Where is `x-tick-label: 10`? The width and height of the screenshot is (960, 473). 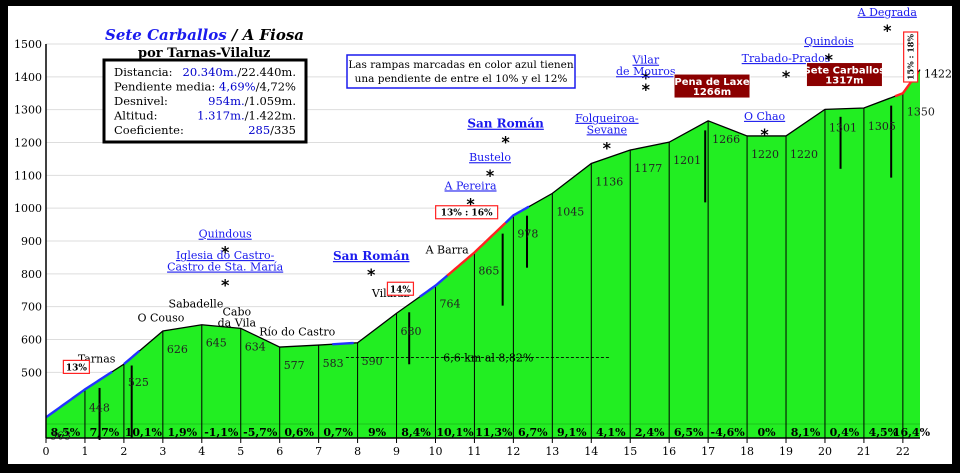 x-tick-label: 10 is located at coordinates (435, 451).